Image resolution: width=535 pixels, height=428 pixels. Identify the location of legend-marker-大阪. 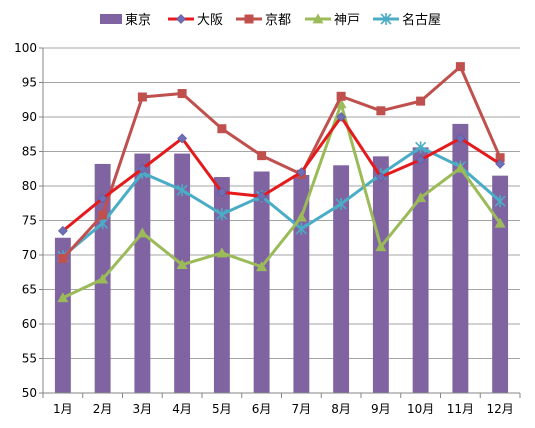
(181, 19).